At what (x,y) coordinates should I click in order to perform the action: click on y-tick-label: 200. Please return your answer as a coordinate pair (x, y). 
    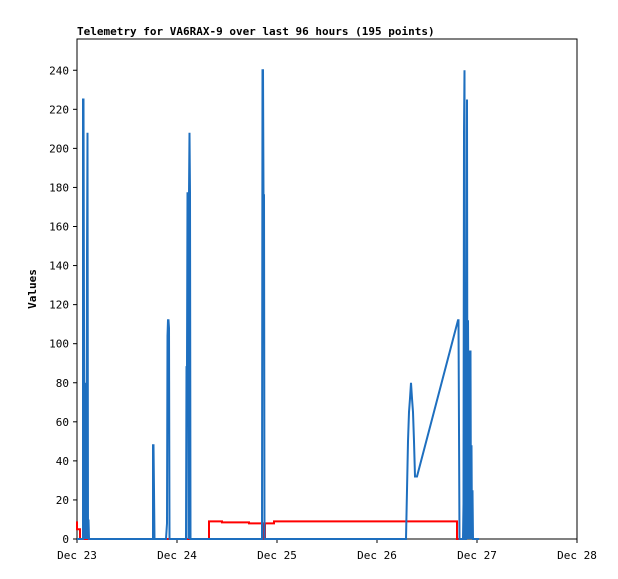
    Looking at the image, I should click on (59, 148).